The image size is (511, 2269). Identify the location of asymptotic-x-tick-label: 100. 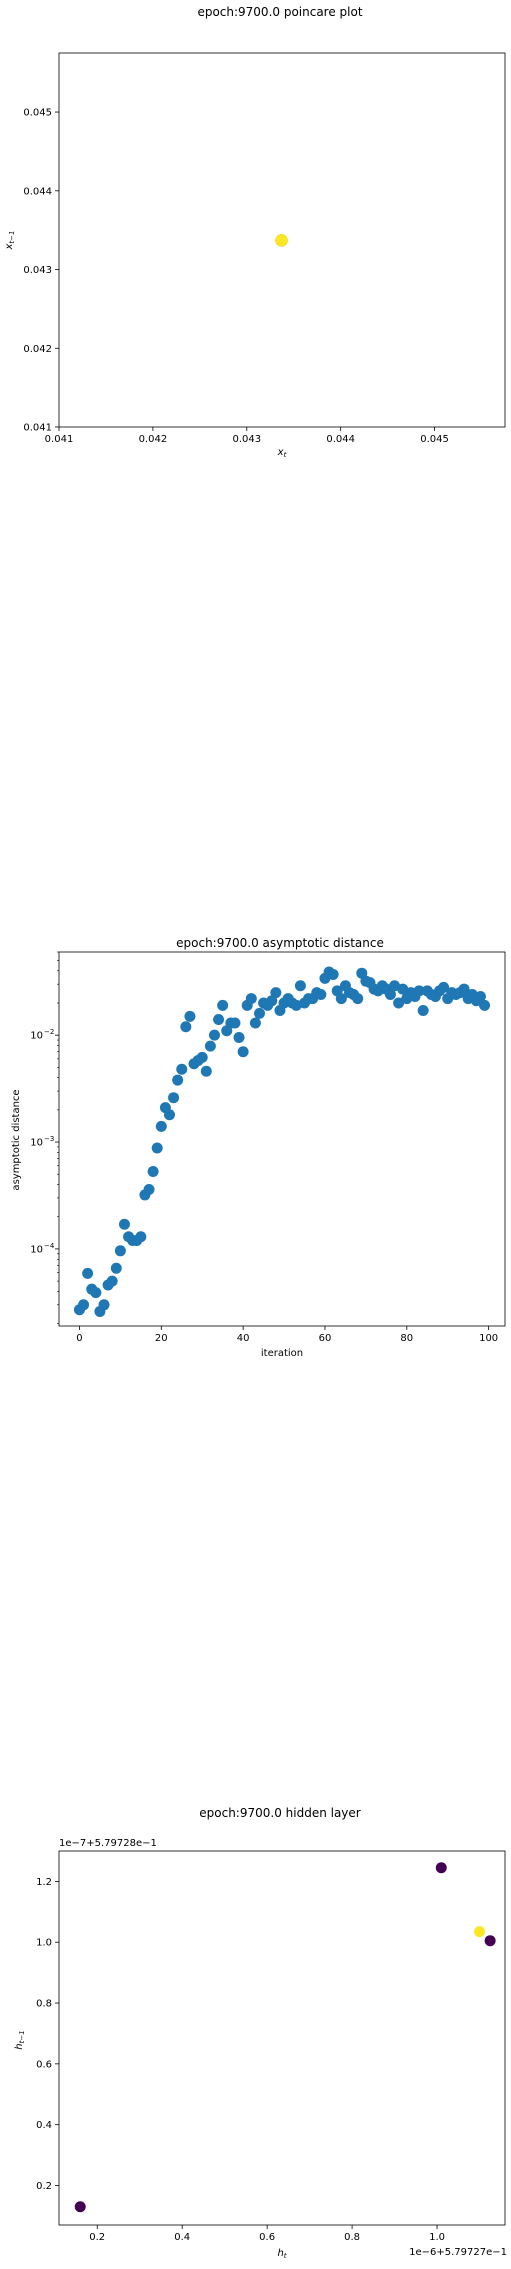
(488, 1338).